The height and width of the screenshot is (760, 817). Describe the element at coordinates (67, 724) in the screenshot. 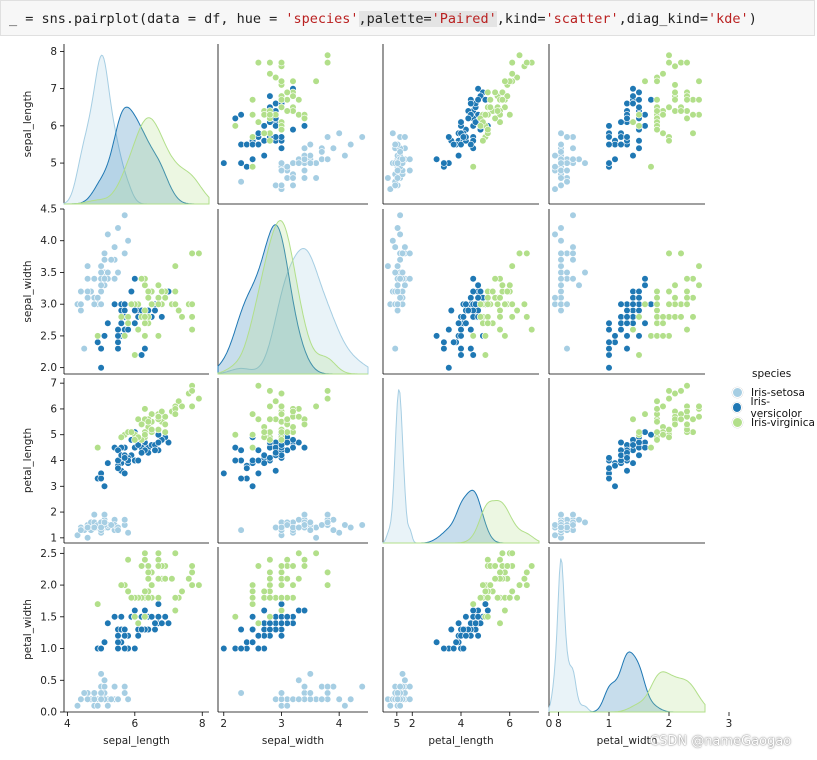

I see `x-tick-label: 4` at that location.